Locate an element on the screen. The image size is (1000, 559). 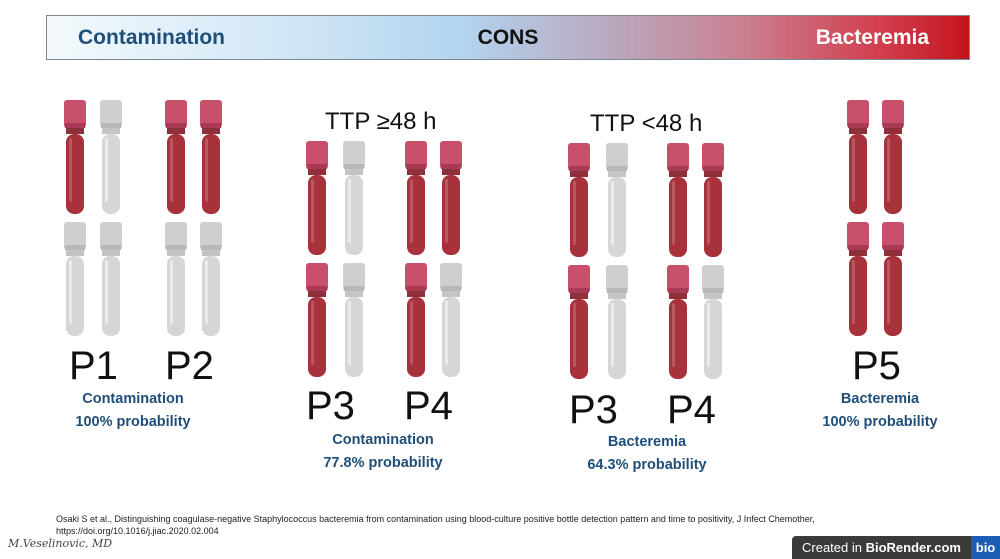
biorender-logo: bio is located at coordinates (985, 547).